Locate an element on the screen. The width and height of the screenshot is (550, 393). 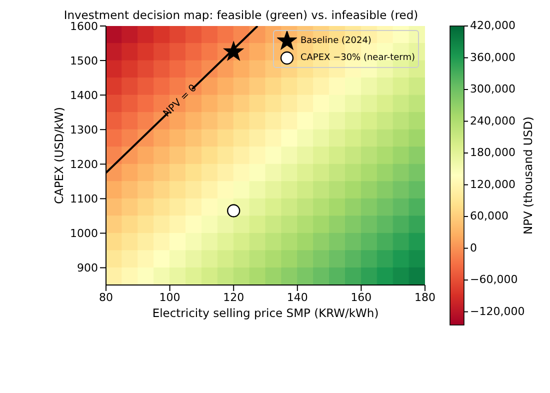
color-bar-label: 240,000 is located at coordinates (493, 121).